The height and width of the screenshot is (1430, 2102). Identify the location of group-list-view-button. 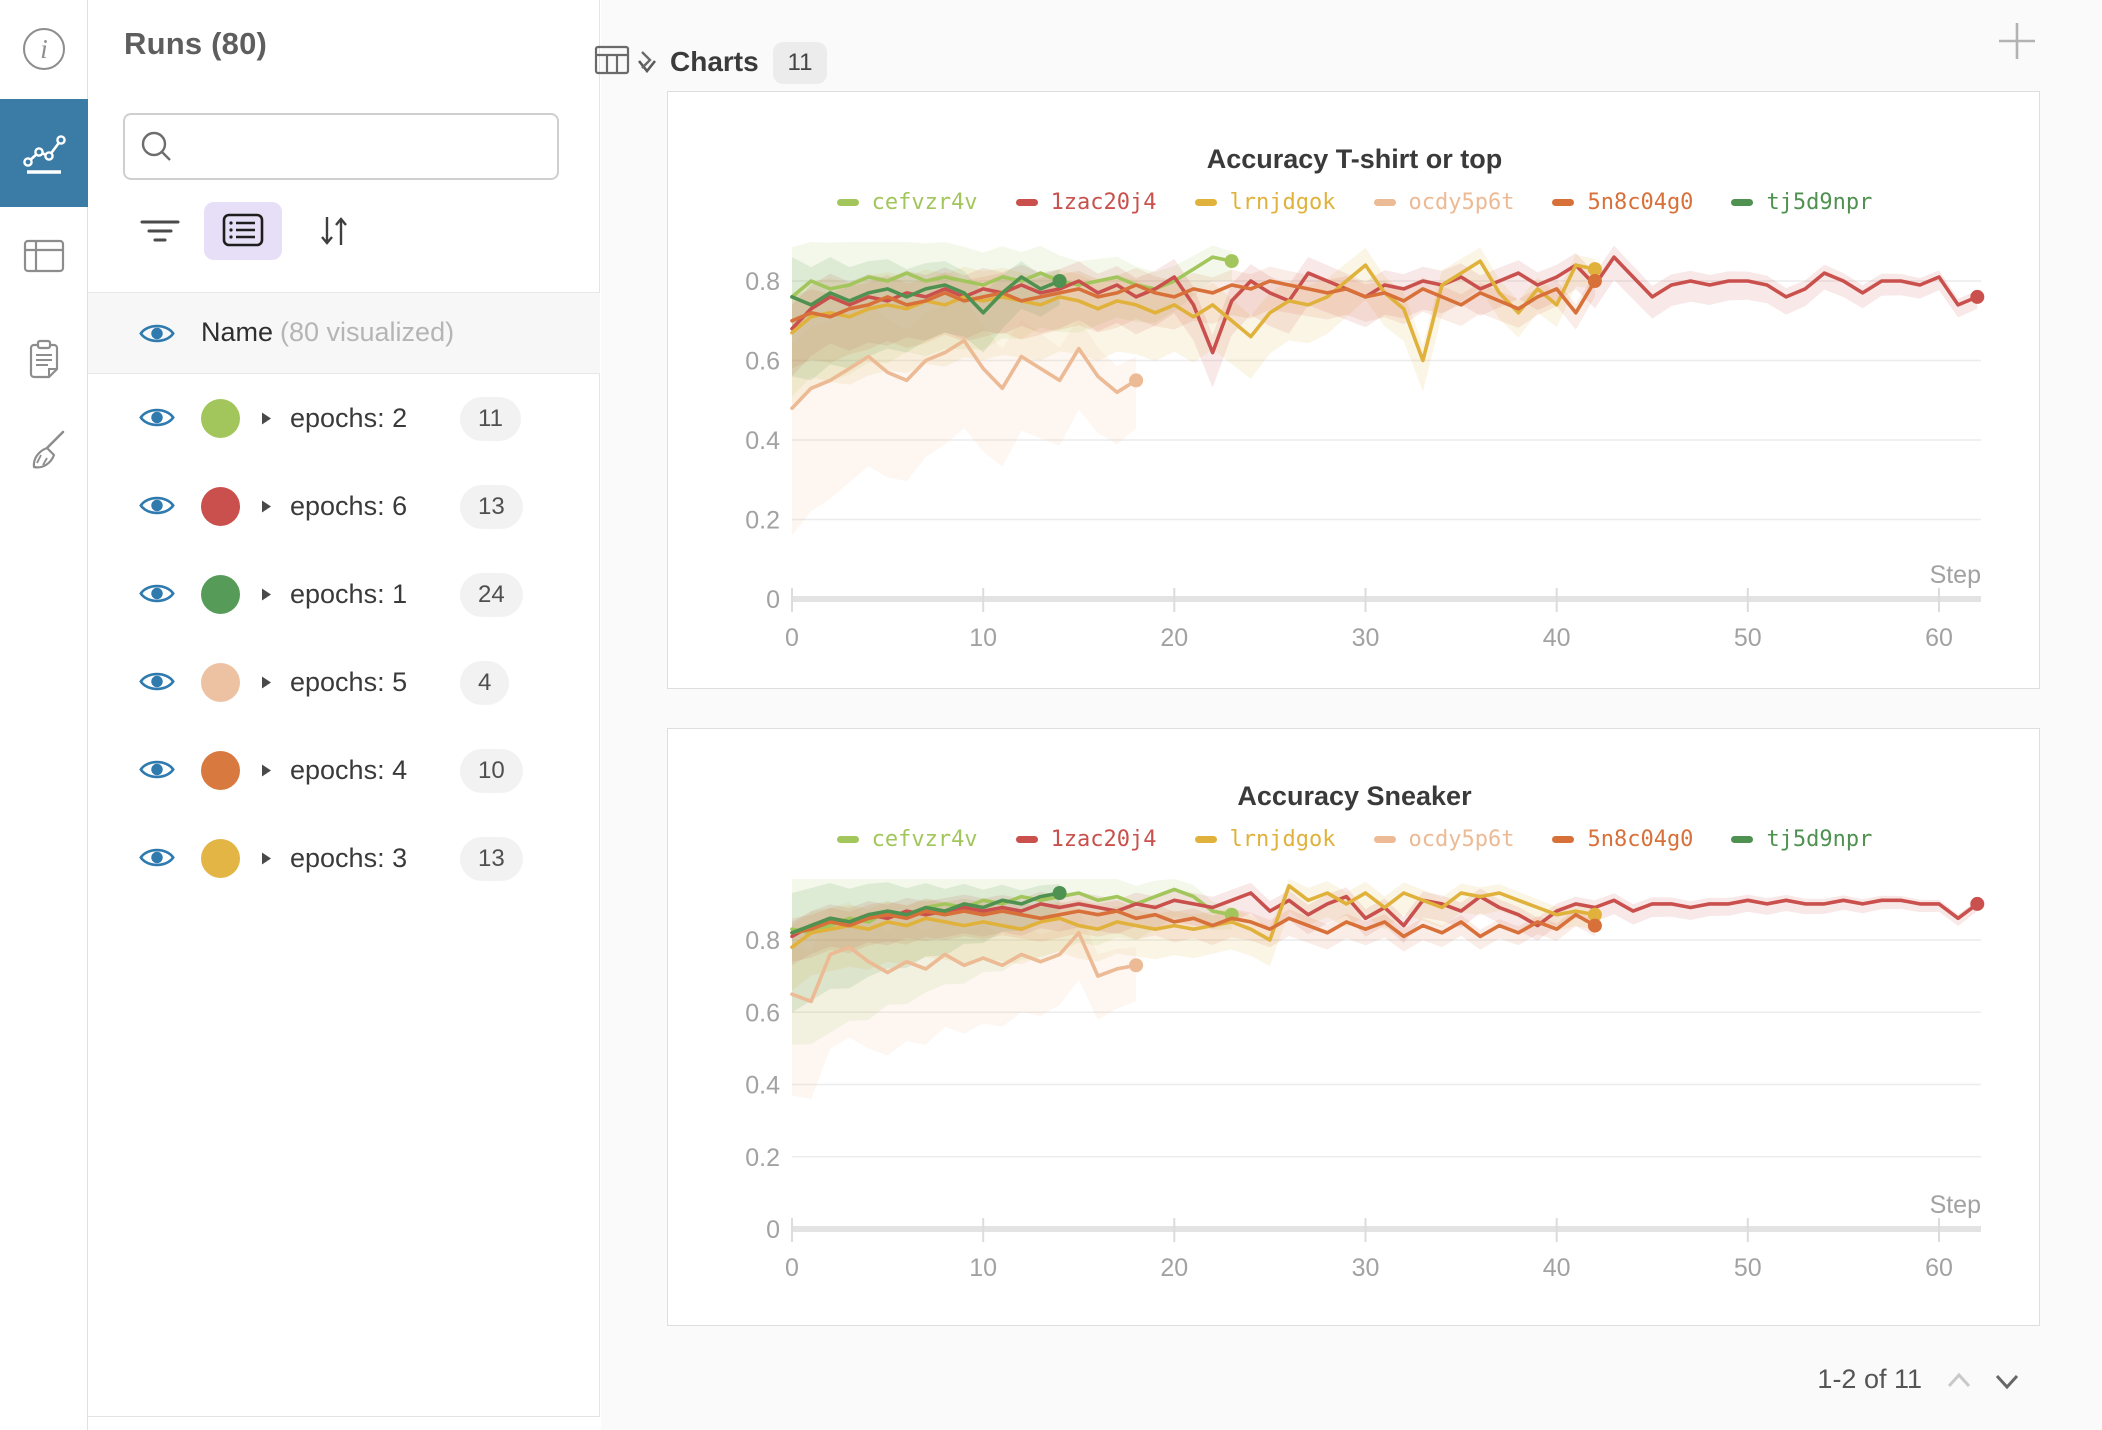
(243, 231).